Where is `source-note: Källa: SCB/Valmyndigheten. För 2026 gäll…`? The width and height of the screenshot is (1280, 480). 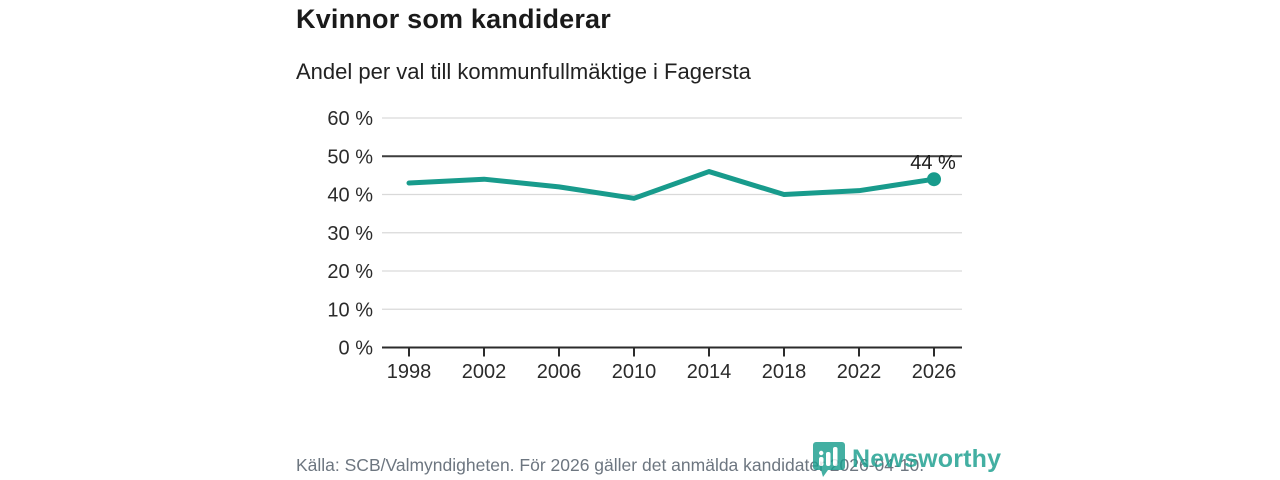 source-note: Källa: SCB/Valmyndigheten. För 2026 gäll… is located at coordinates (610, 465).